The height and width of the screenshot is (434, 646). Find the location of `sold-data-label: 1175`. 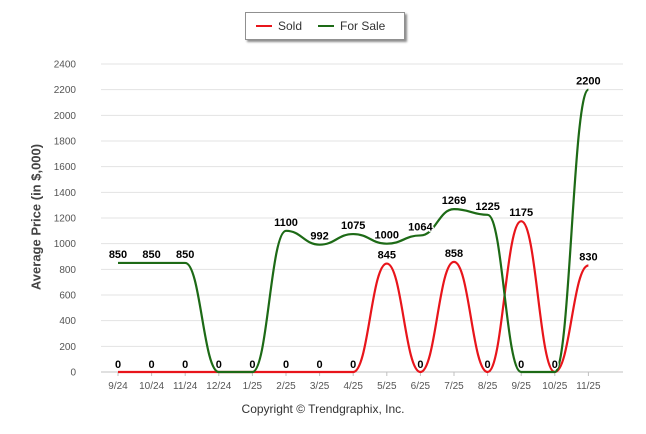

sold-data-label: 1175 is located at coordinates (521, 213).